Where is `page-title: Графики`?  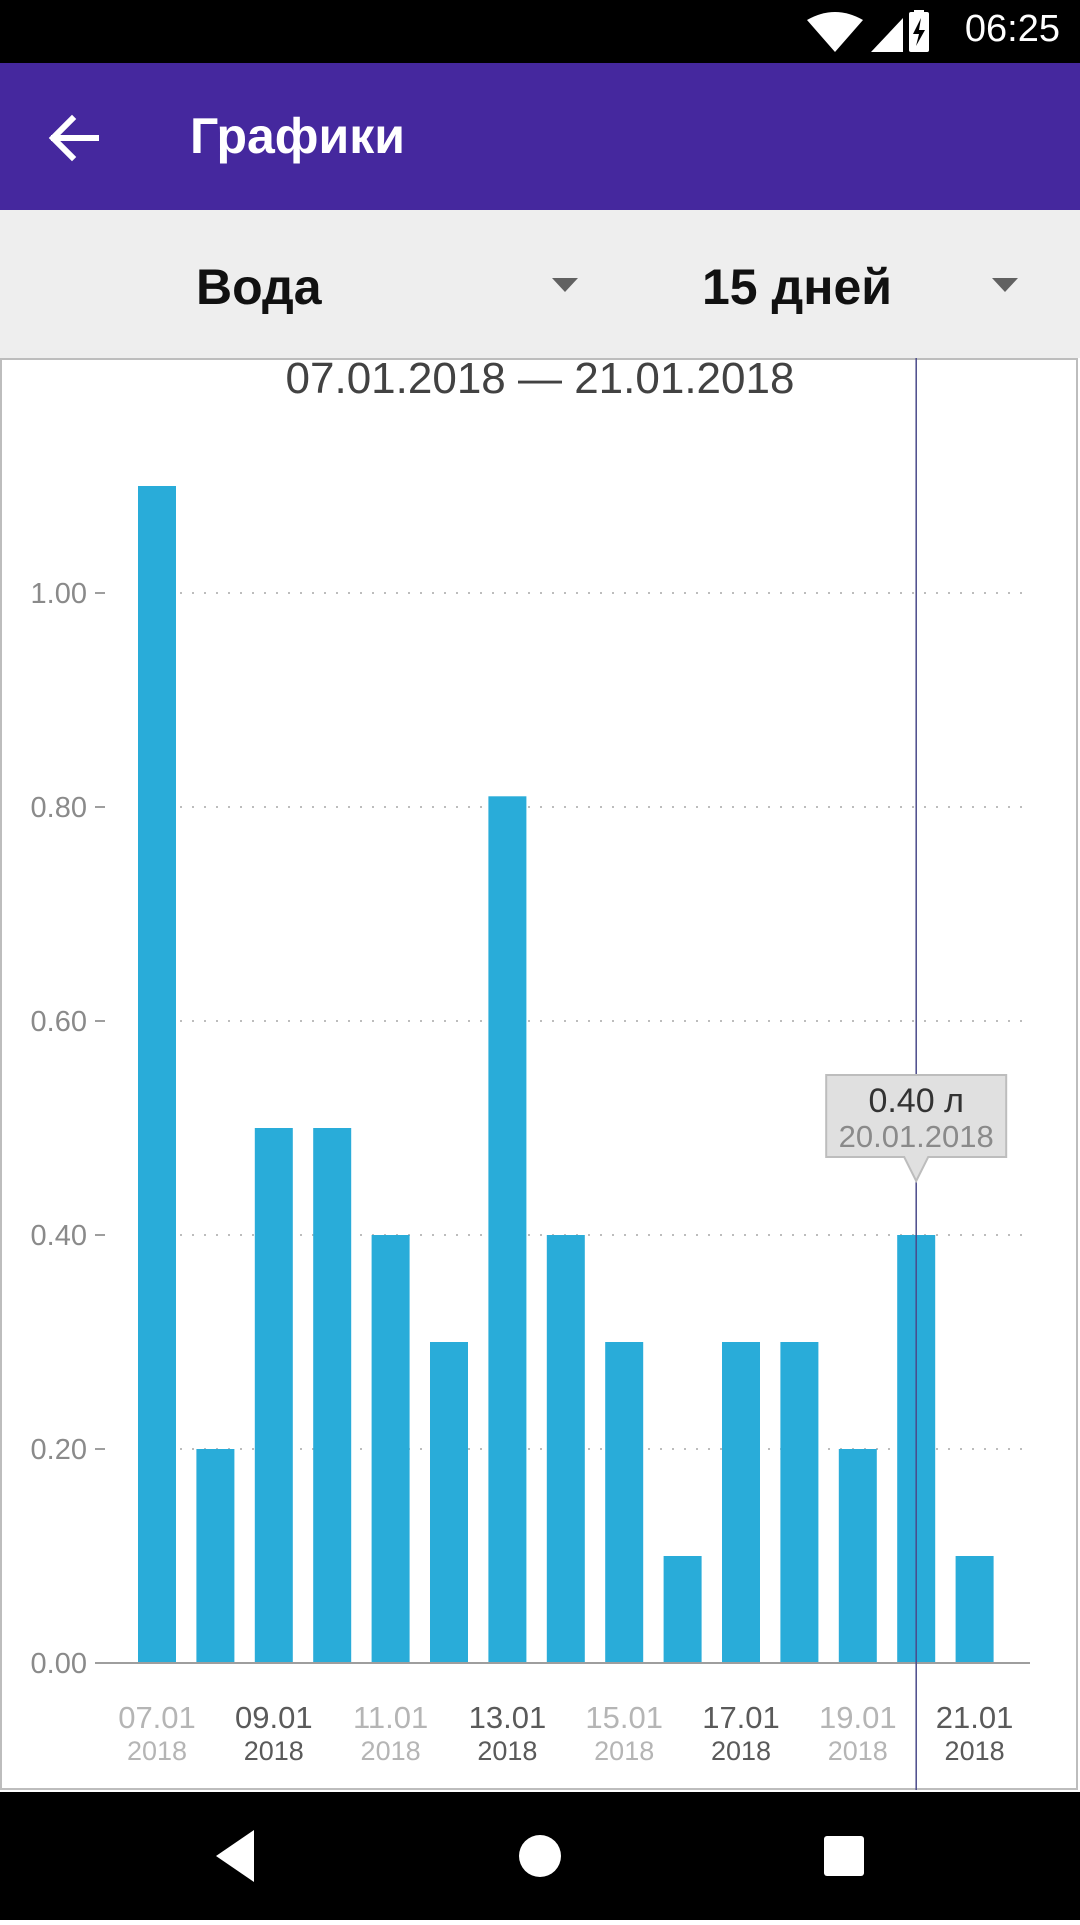 page-title: Графики is located at coordinates (298, 136).